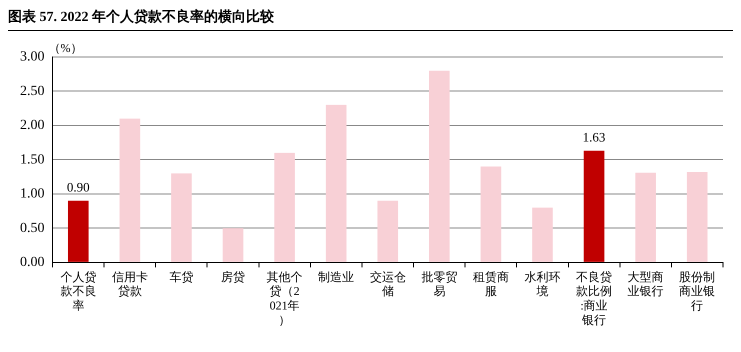  Describe the element at coordinates (78, 291) in the screenshot. I see `x-tick-label: 个人贷款不良率` at that location.